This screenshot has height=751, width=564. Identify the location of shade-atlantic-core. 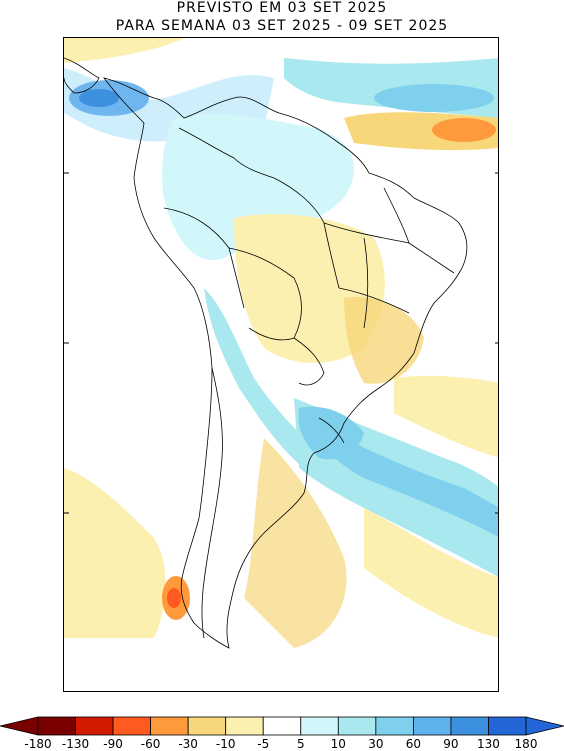
(434, 98).